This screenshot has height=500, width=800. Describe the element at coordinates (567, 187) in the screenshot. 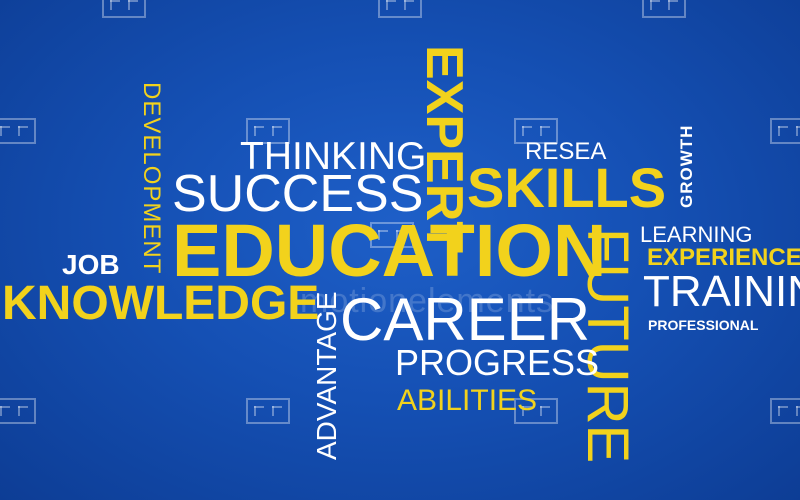

I see `word-skills: SKILLS` at that location.